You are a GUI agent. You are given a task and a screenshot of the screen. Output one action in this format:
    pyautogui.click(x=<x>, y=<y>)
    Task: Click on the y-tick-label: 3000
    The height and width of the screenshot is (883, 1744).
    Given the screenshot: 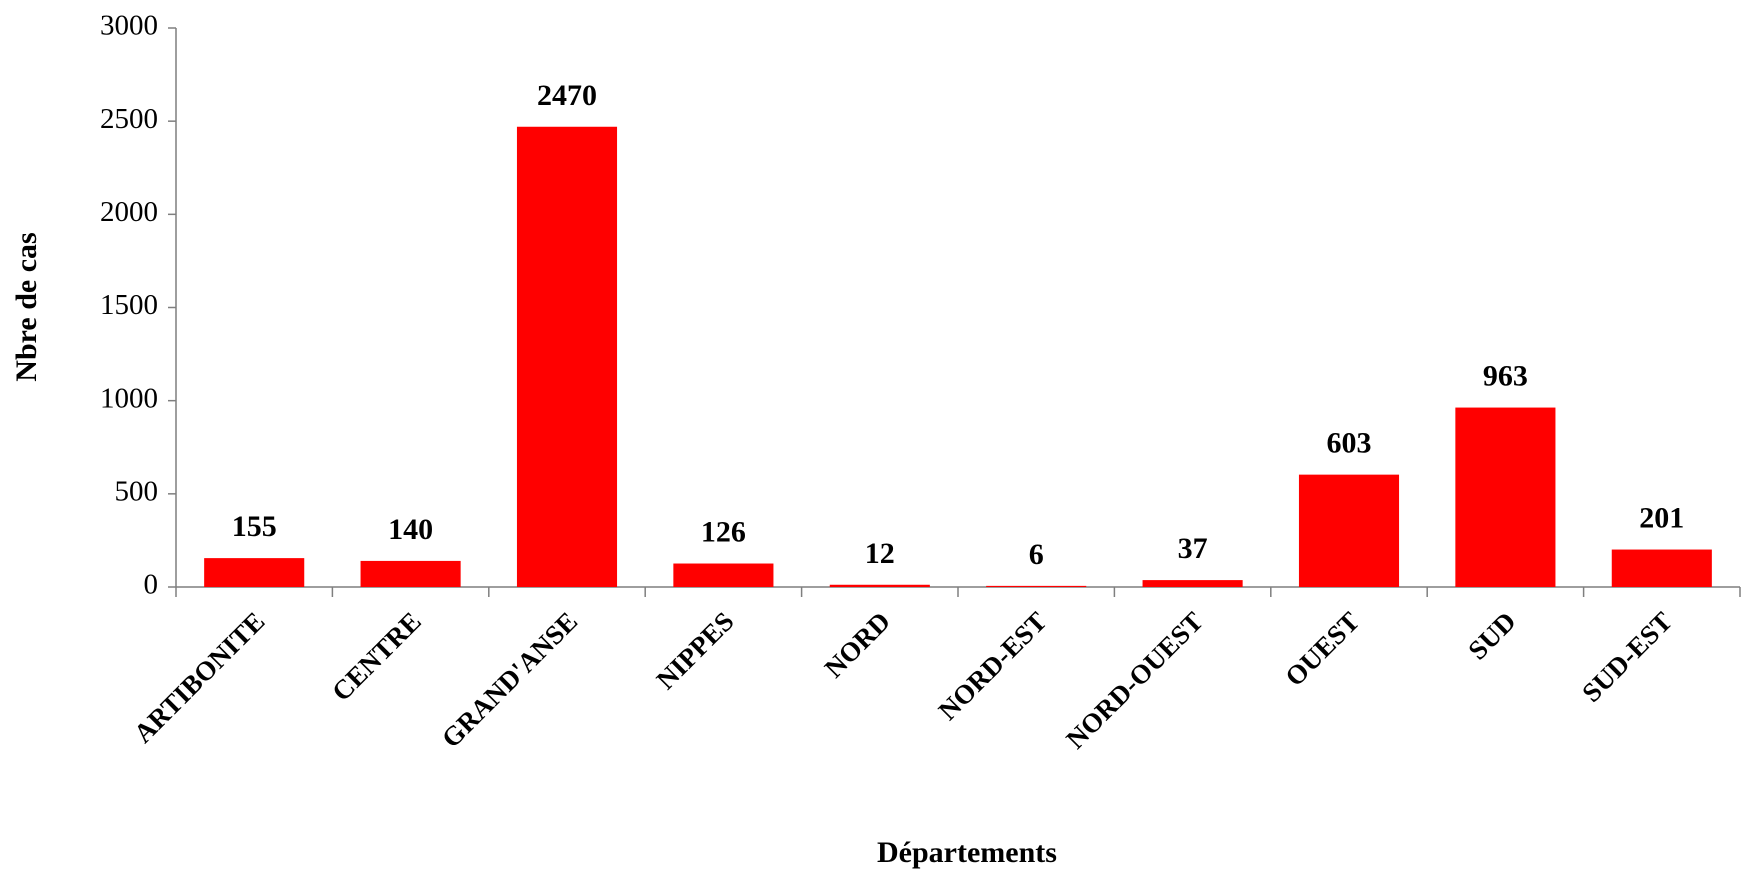 What is the action you would take?
    pyautogui.click(x=129, y=26)
    